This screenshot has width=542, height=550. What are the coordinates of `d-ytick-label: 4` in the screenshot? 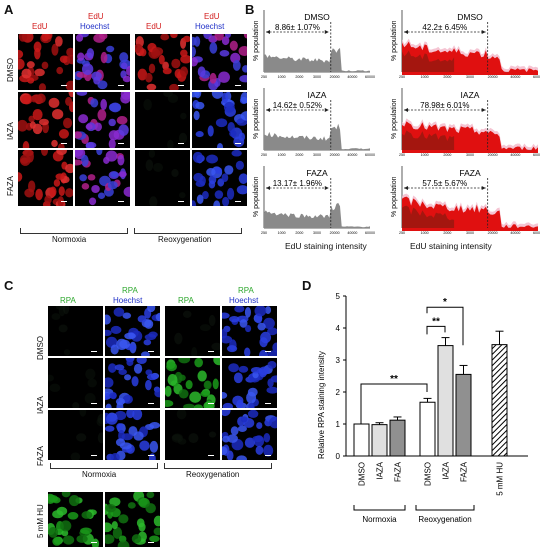 It's located at (338, 328).